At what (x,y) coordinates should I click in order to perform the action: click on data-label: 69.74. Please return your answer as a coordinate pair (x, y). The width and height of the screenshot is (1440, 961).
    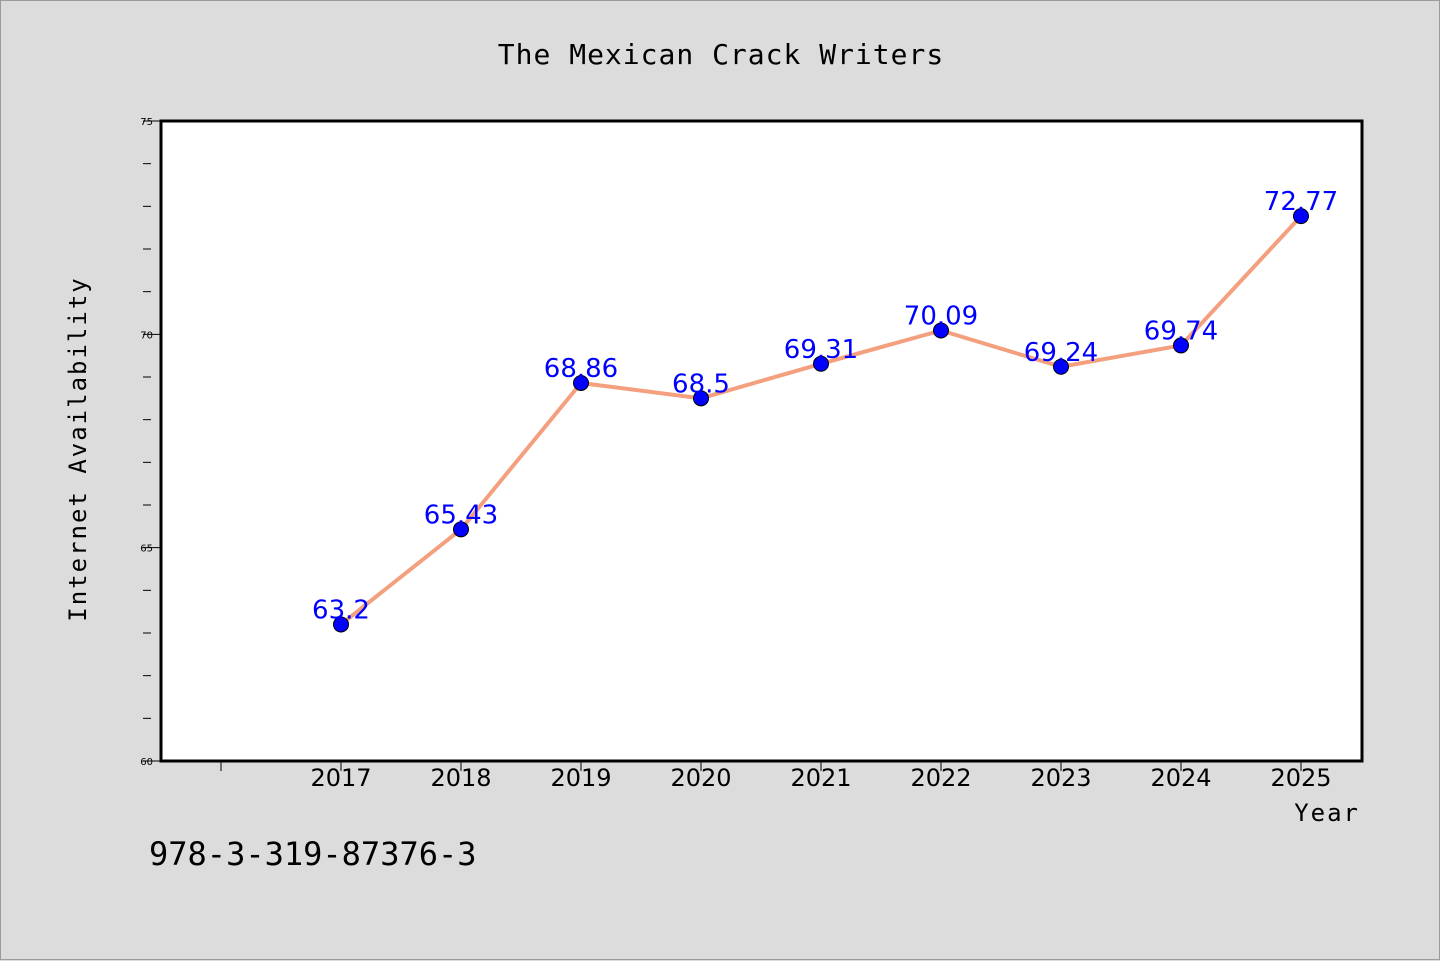
    Looking at the image, I should click on (1181, 331).